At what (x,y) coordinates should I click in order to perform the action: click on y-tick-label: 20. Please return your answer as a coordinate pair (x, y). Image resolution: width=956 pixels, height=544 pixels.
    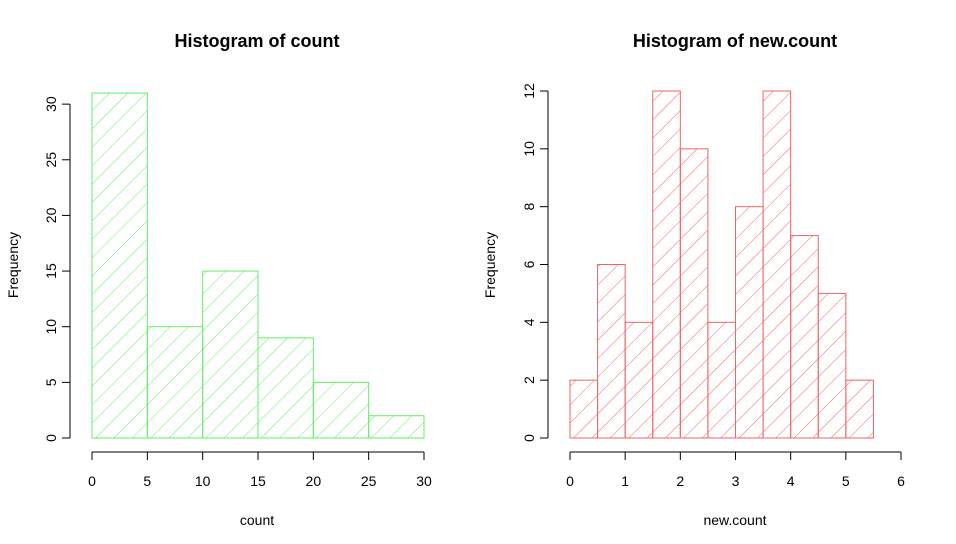
    Looking at the image, I should click on (51, 215).